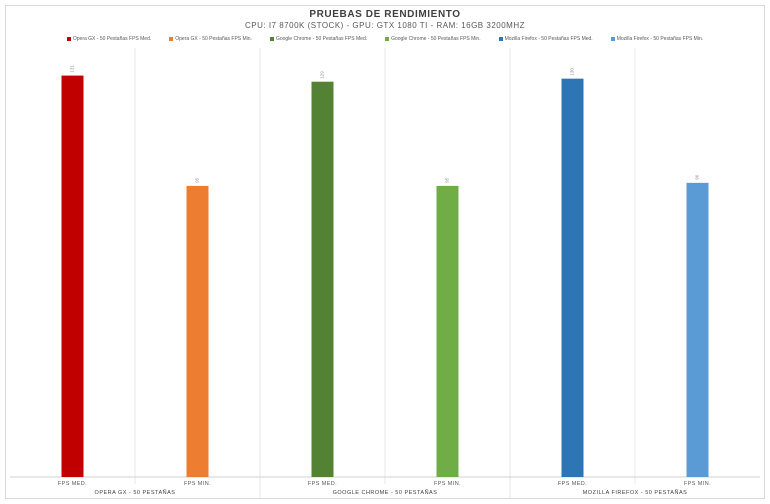 Image resolution: width=770 pixels, height=504 pixels. I want to click on data-label: 96, so click(697, 177).